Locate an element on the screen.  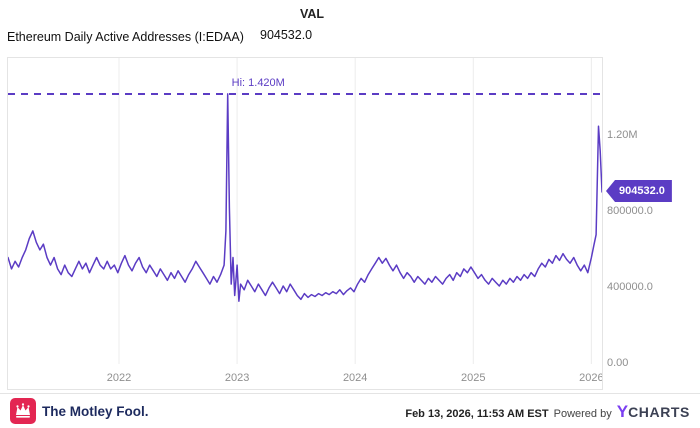
y-axis-tick-label: 400000.0 is located at coordinates (630, 286).